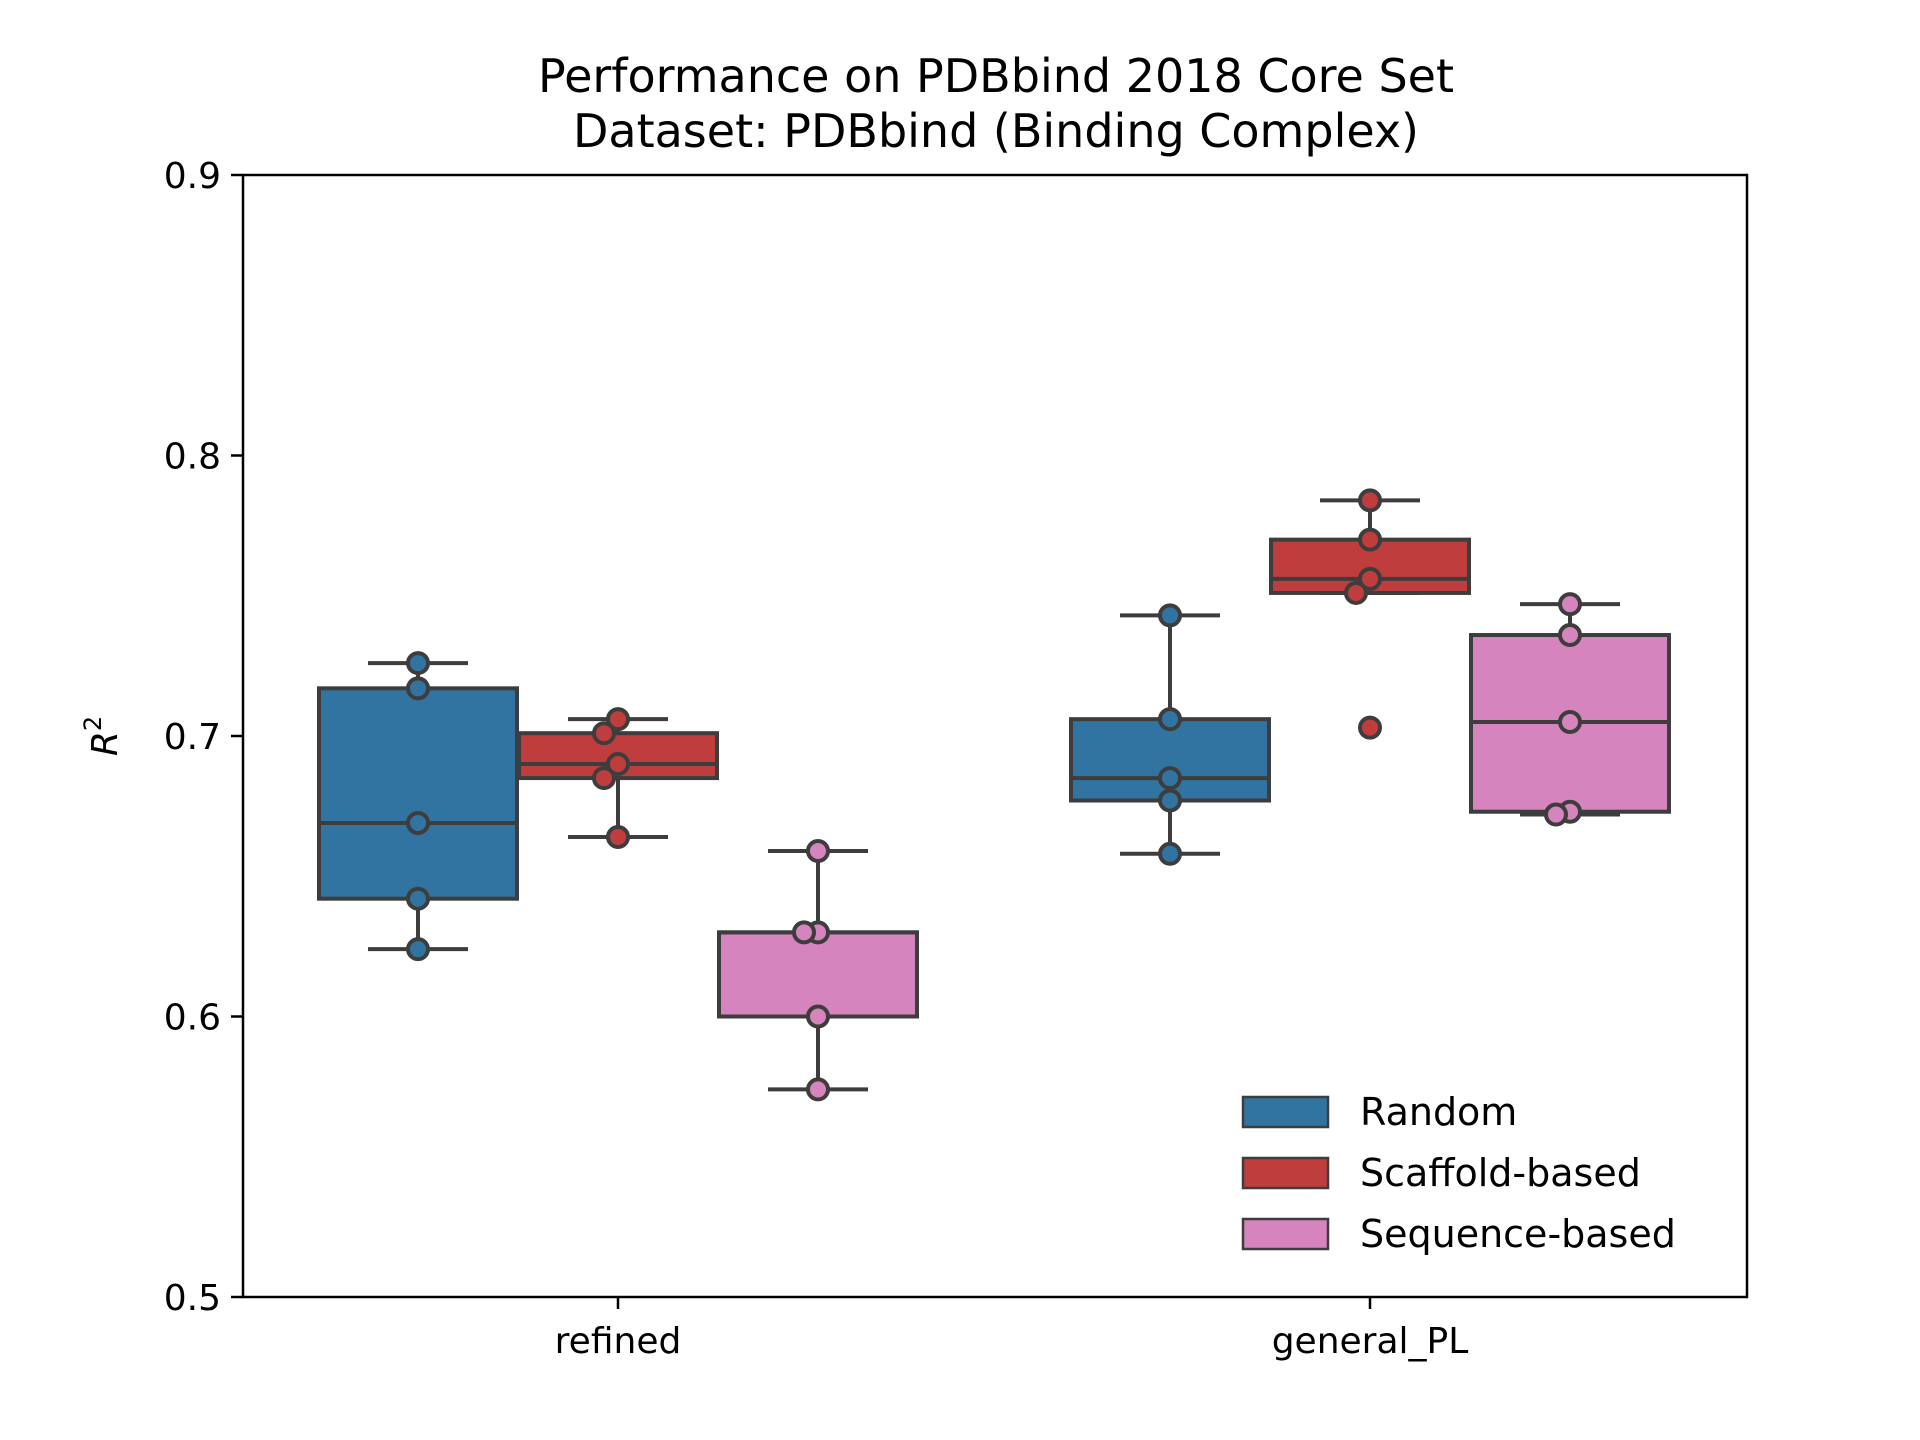  I want to click on y-axis-label-base: R, so click(105, 743).